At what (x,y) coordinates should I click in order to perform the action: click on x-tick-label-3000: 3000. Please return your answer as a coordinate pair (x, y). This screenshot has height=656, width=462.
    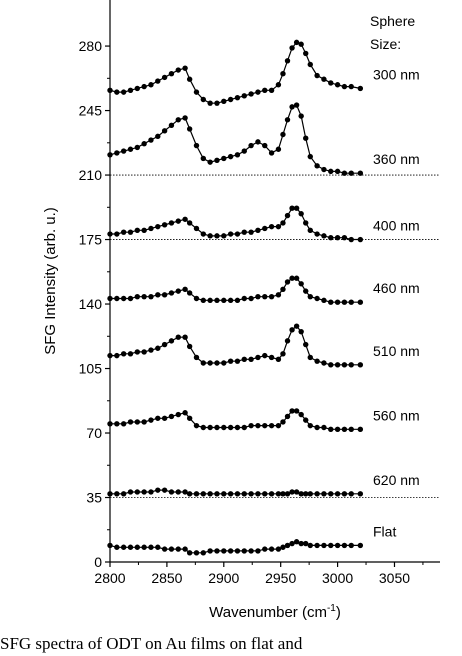
    Looking at the image, I should click on (337, 578).